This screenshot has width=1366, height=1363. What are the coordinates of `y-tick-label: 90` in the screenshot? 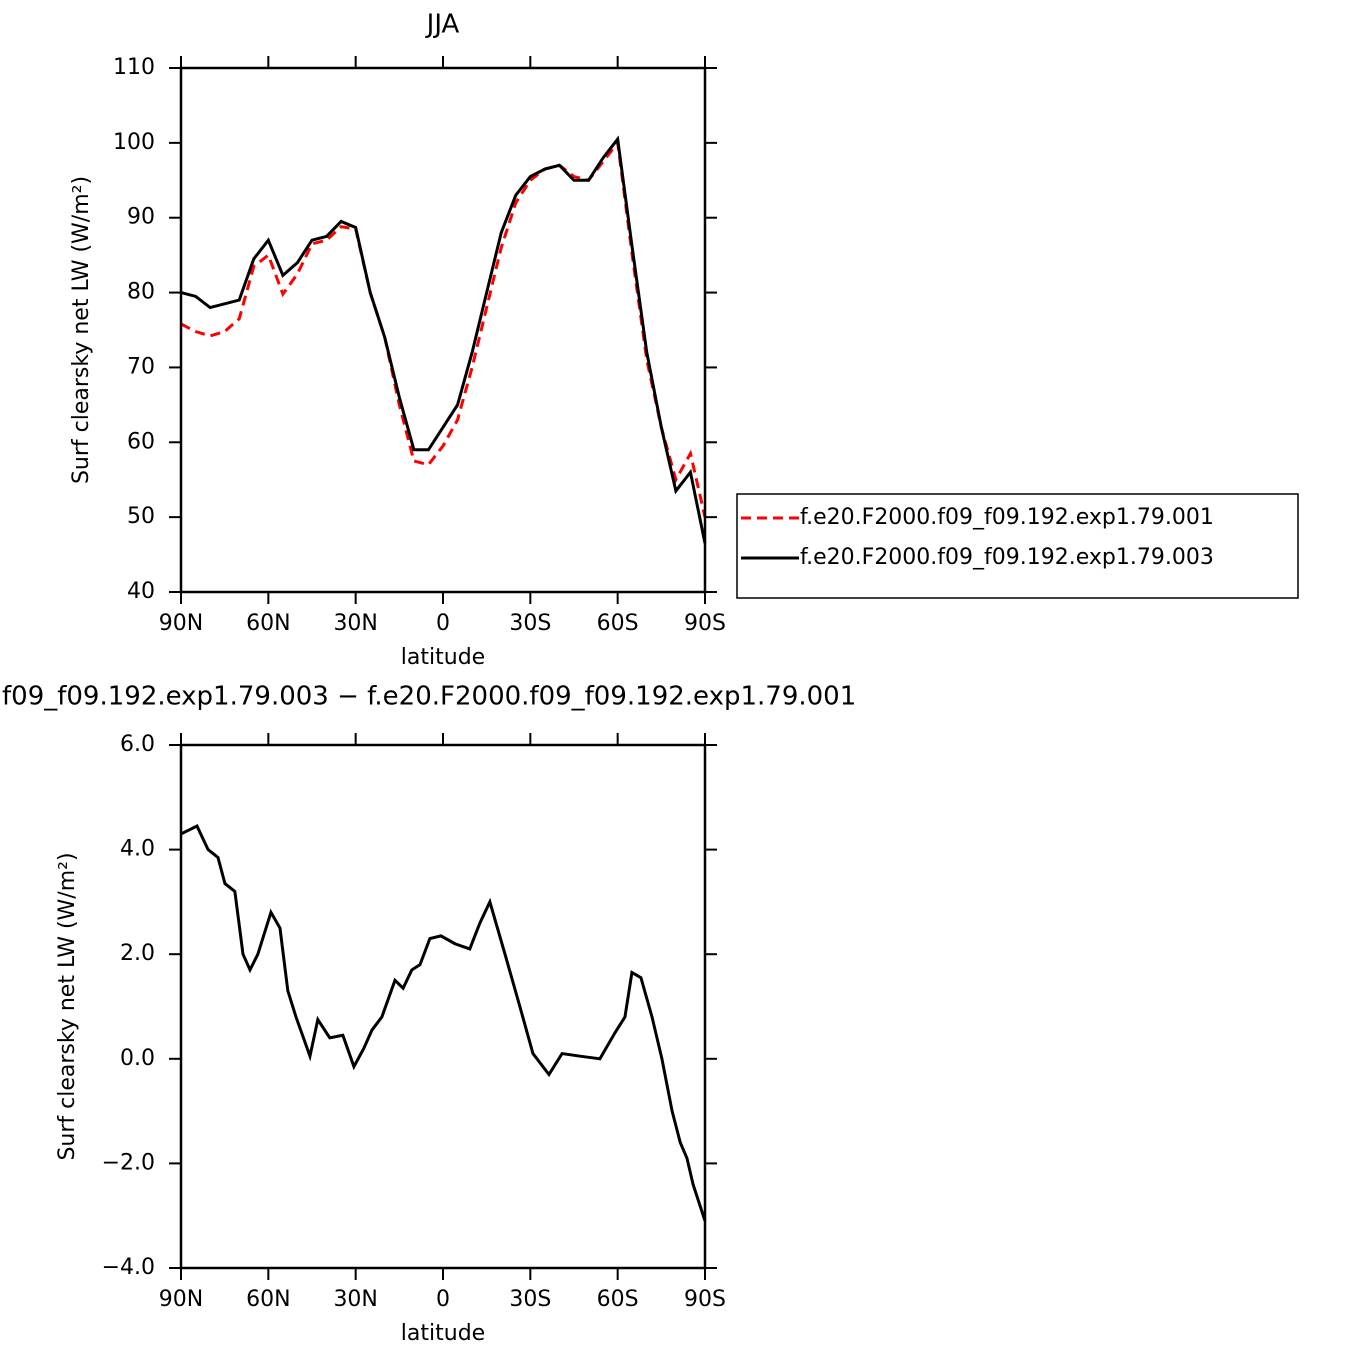 It's located at (141, 217).